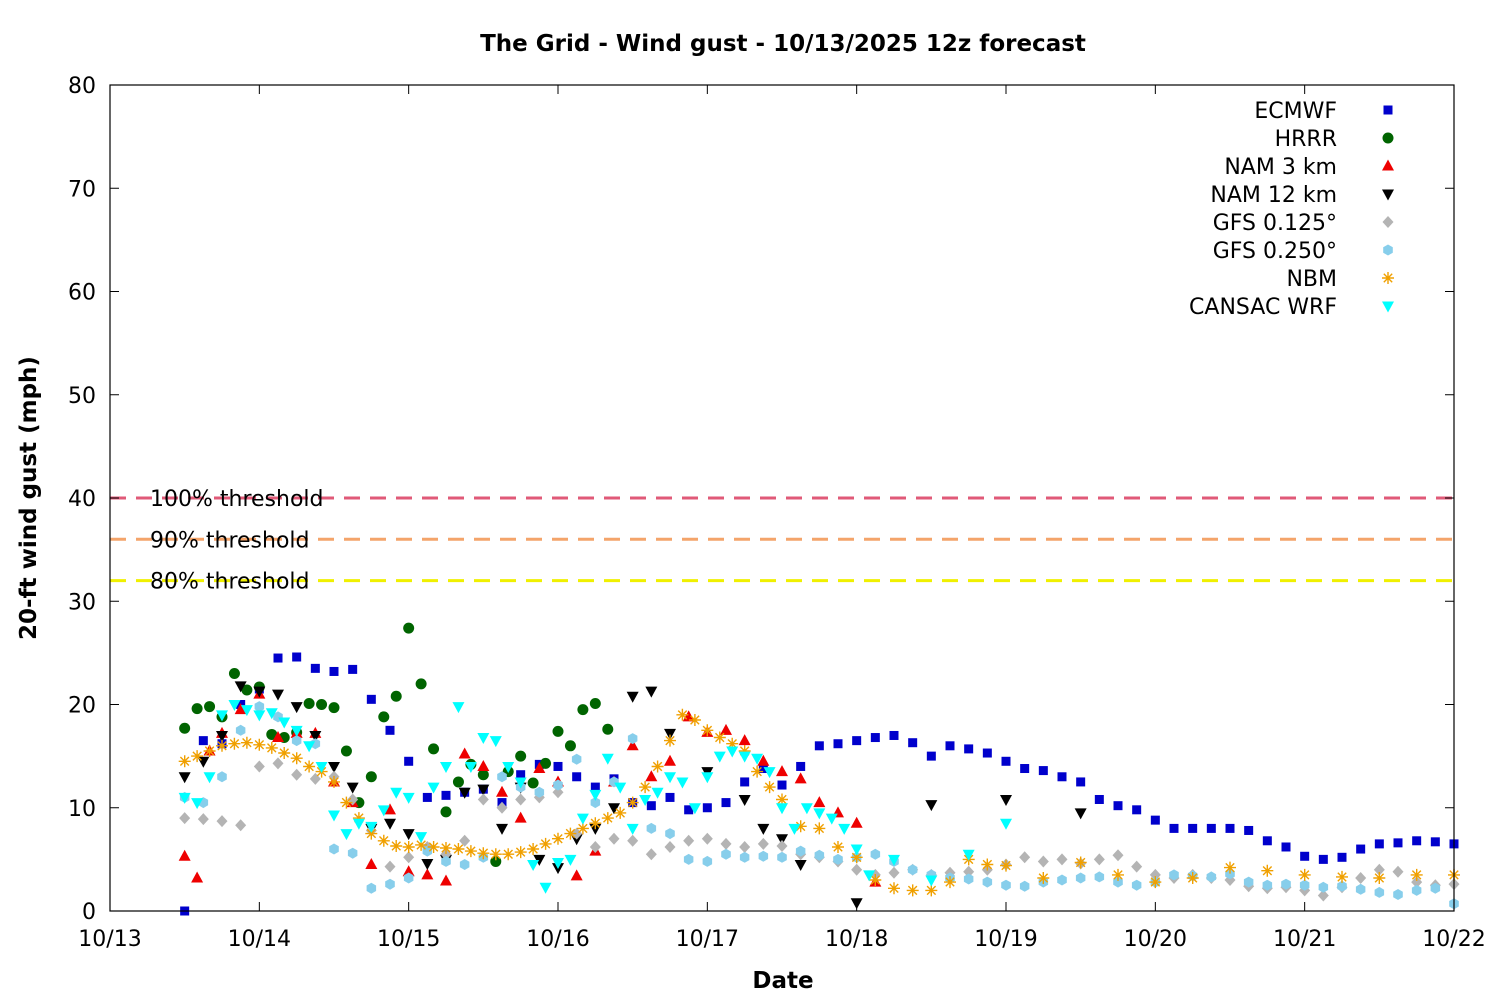 This screenshot has width=1500, height=1000. I want to click on threshold-label-0: 100% threshold, so click(237, 499).